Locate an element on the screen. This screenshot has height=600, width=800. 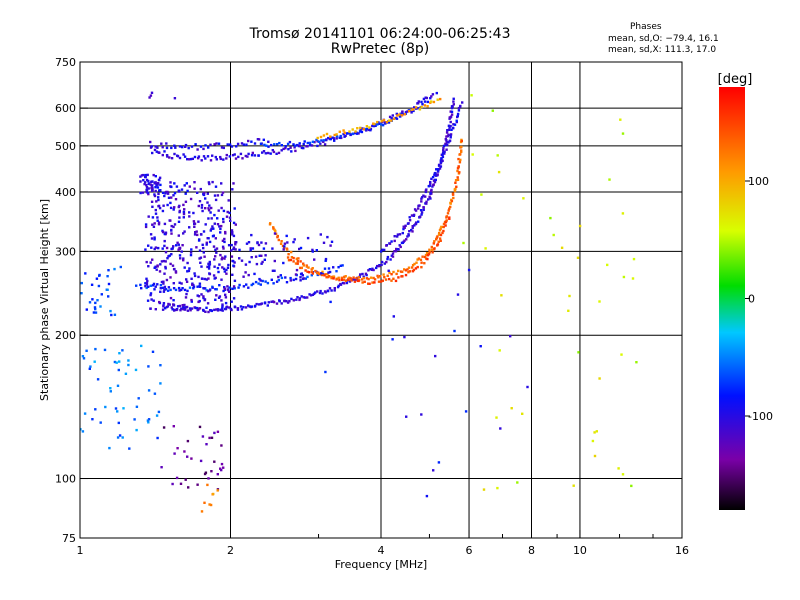
y-axis-label: Stationary phase Virtual Height [km] is located at coordinates (44, 300).